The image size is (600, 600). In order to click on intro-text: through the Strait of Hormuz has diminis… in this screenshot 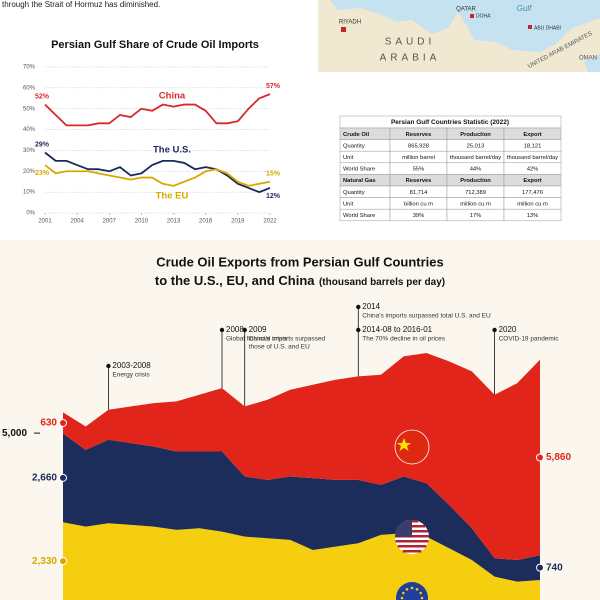, I will do `click(81, 4)`.